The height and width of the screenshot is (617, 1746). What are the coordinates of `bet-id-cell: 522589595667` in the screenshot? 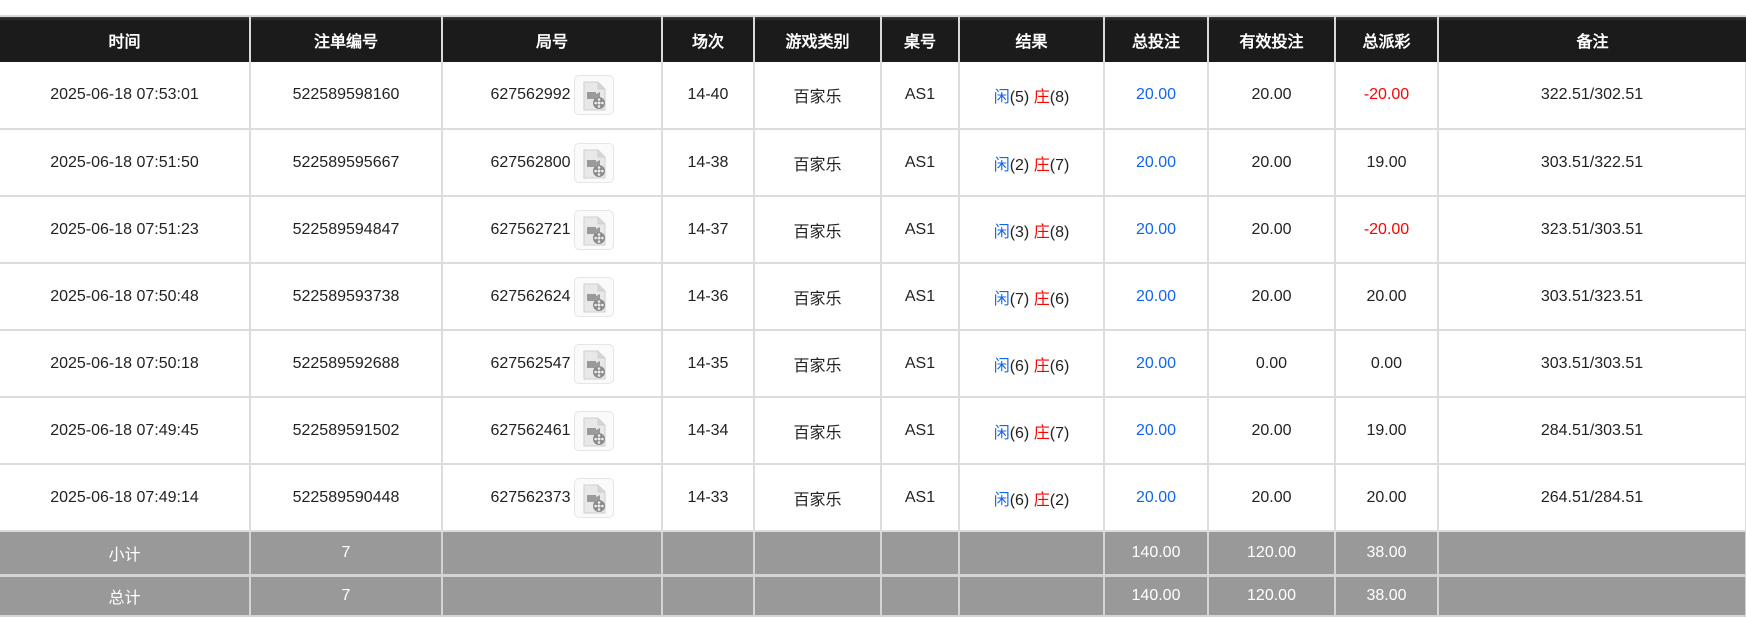 It's located at (346, 163).